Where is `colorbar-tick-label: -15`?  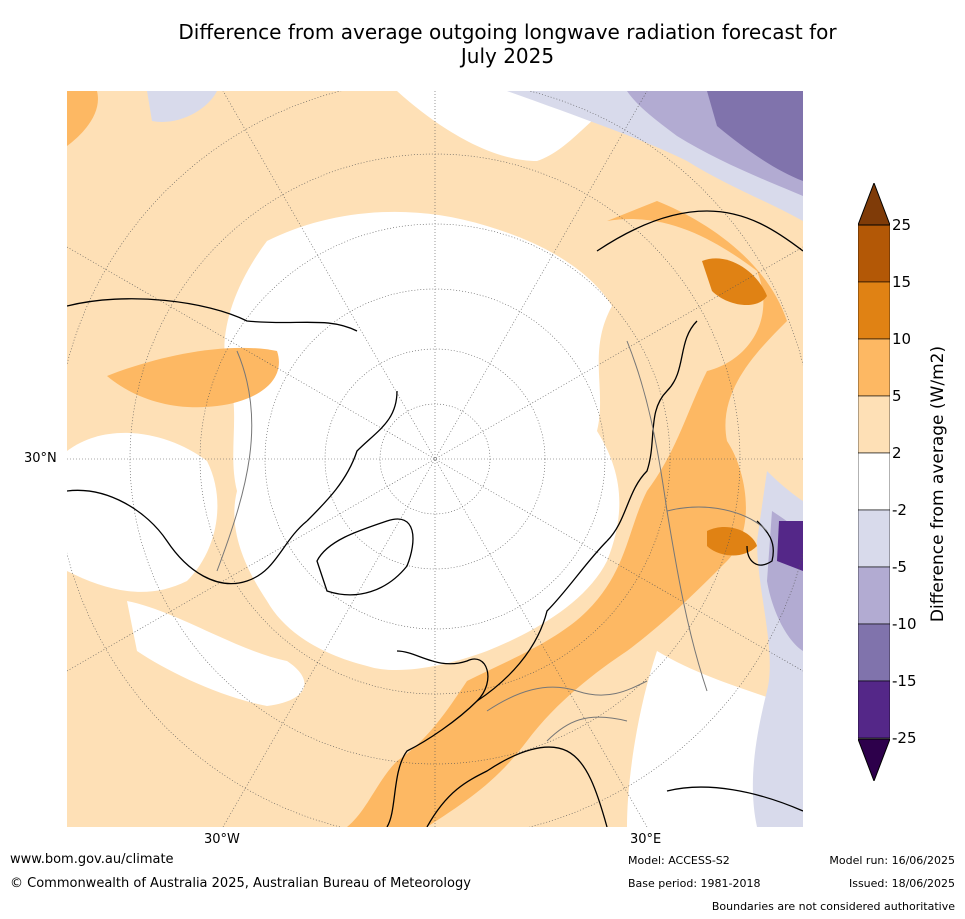 colorbar-tick-label: -15 is located at coordinates (904, 681).